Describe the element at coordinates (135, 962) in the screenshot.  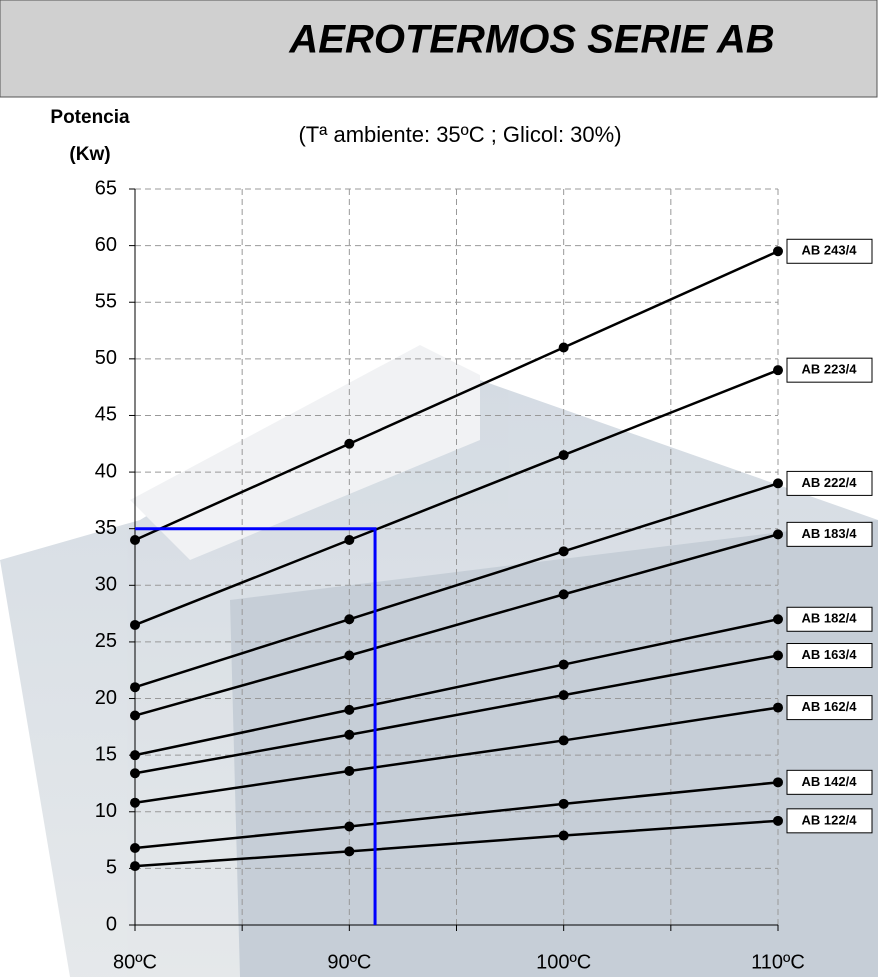
I see `x-tick-label: 80ºC` at that location.